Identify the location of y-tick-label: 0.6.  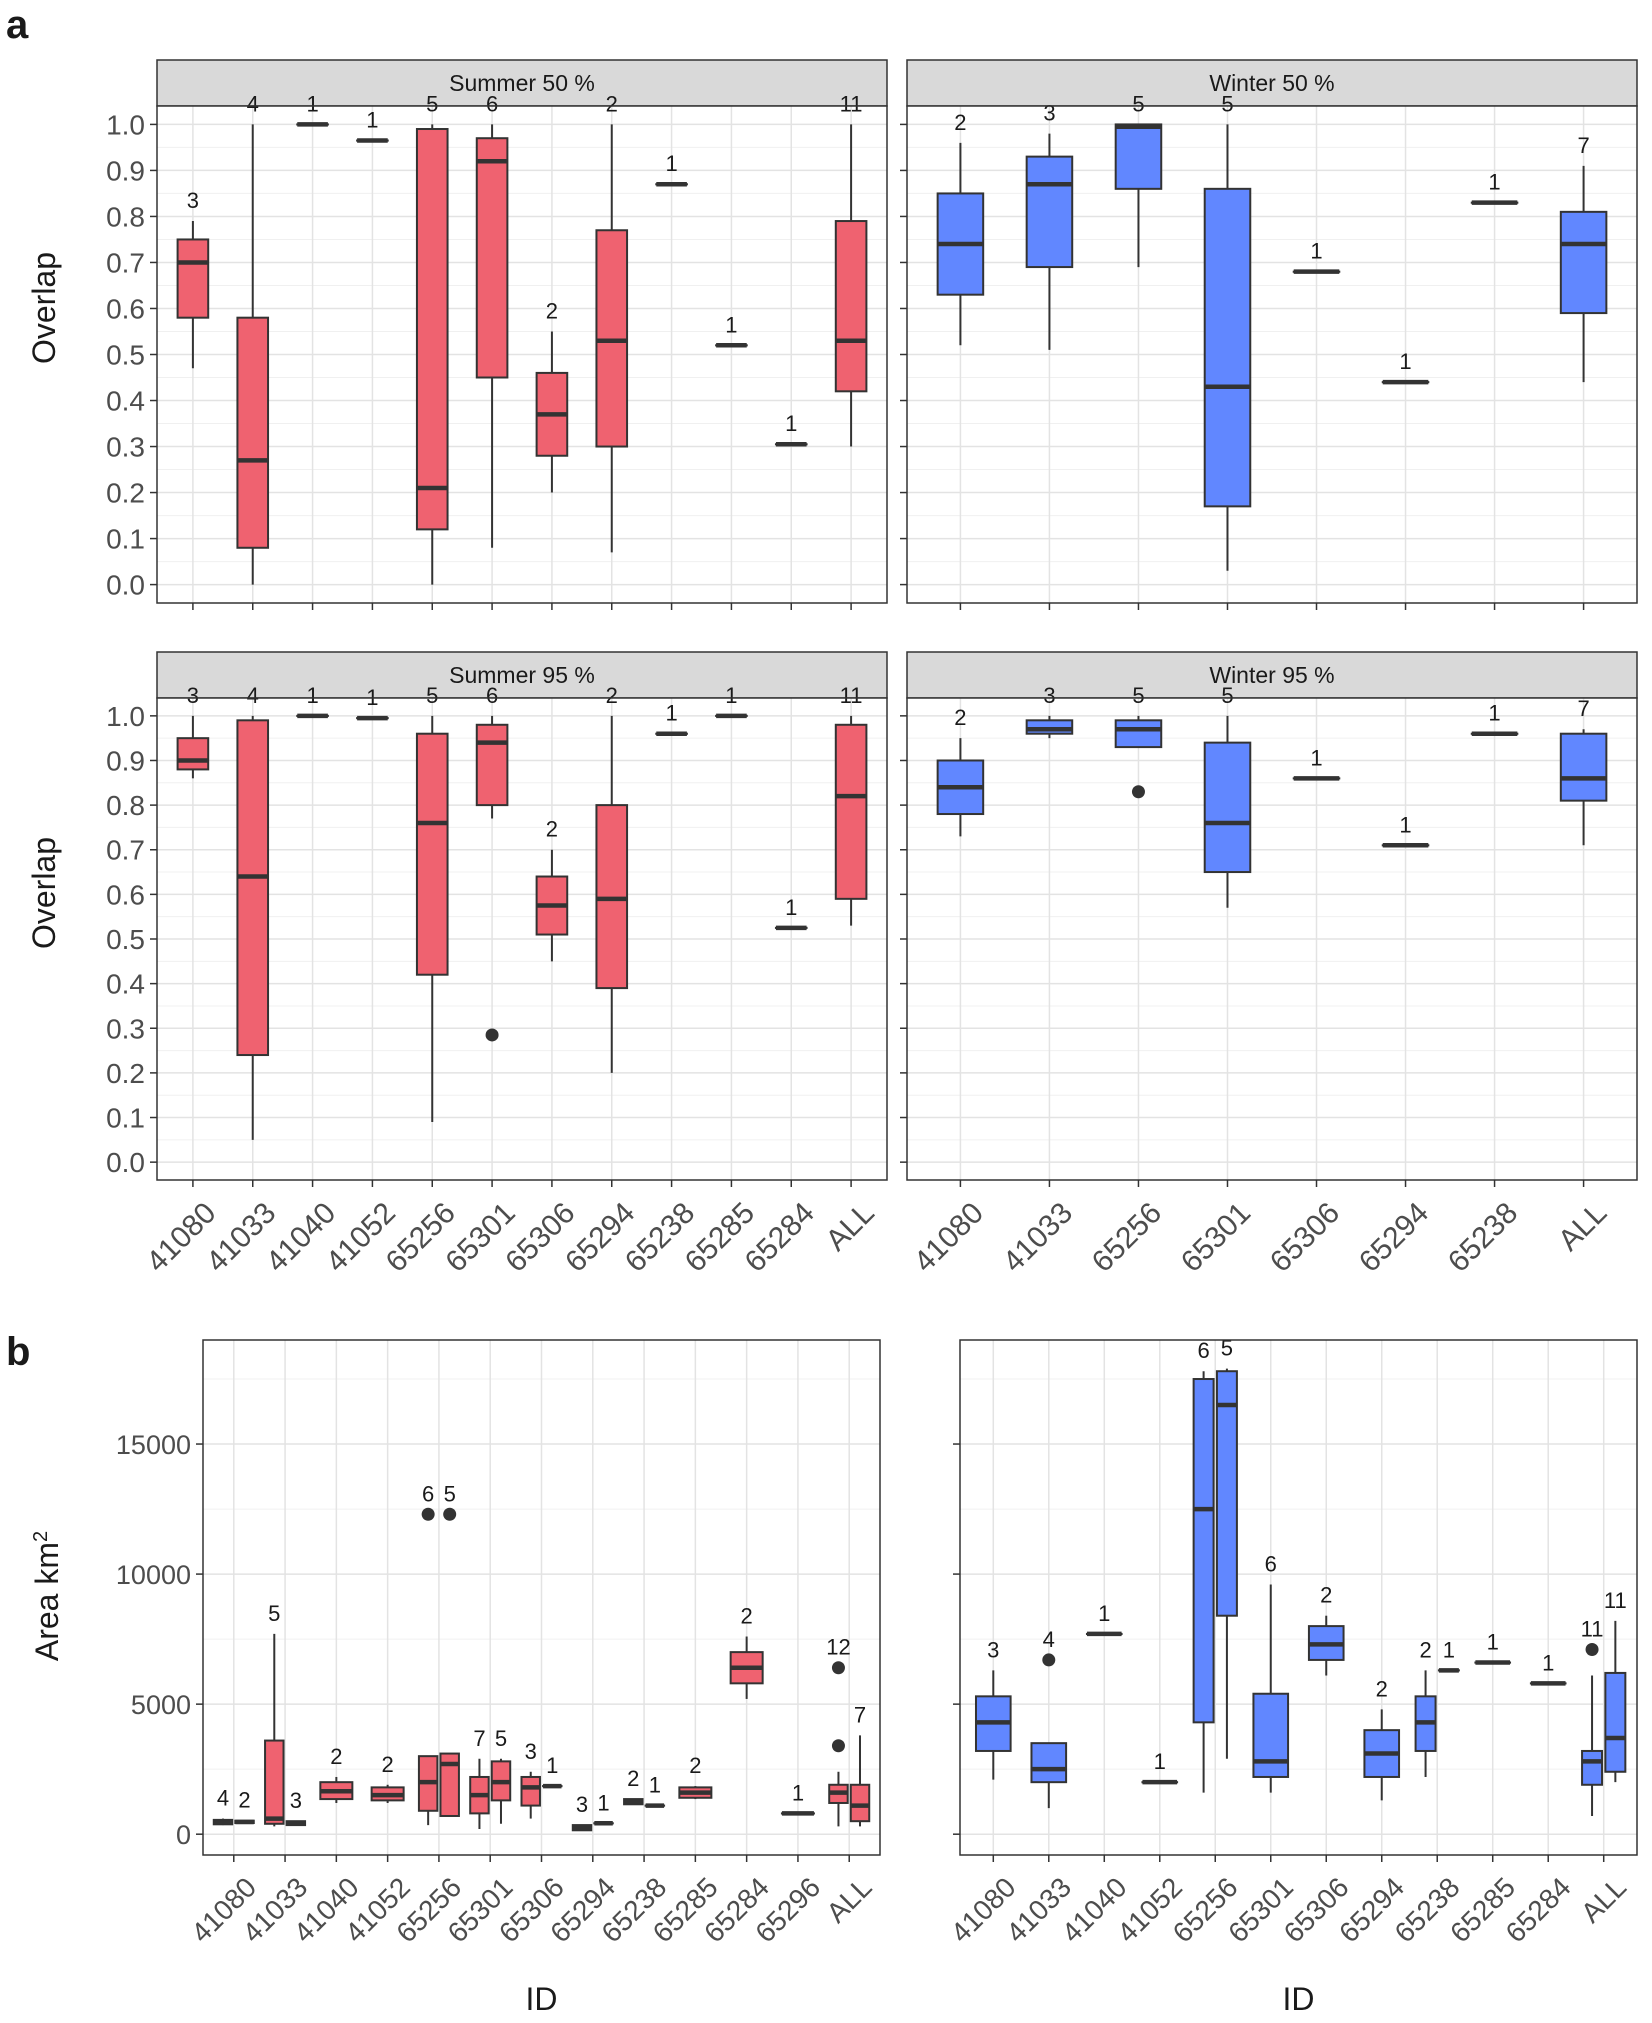
(125, 308).